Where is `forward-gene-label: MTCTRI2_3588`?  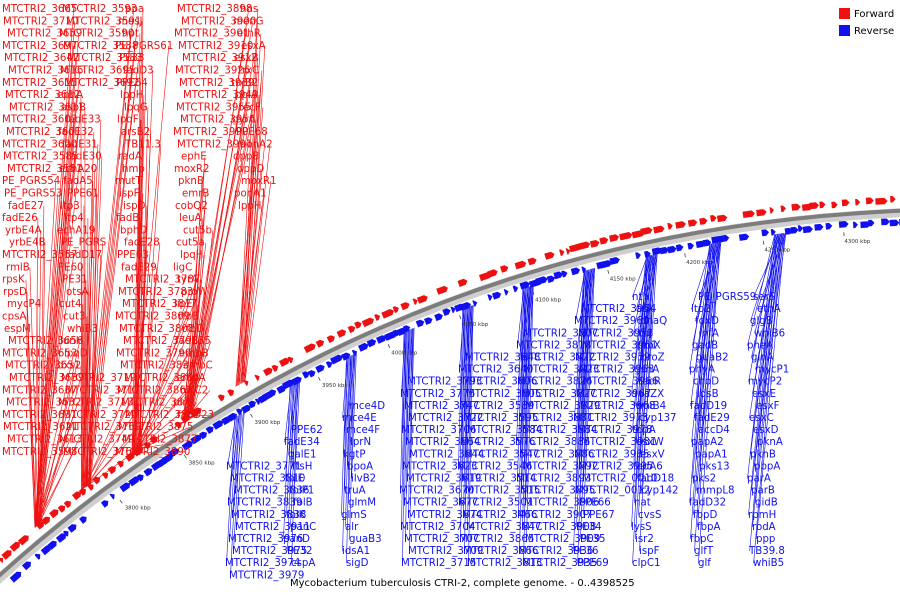
forward-gene-label: MTCTRI2_3588 is located at coordinates (100, 46).